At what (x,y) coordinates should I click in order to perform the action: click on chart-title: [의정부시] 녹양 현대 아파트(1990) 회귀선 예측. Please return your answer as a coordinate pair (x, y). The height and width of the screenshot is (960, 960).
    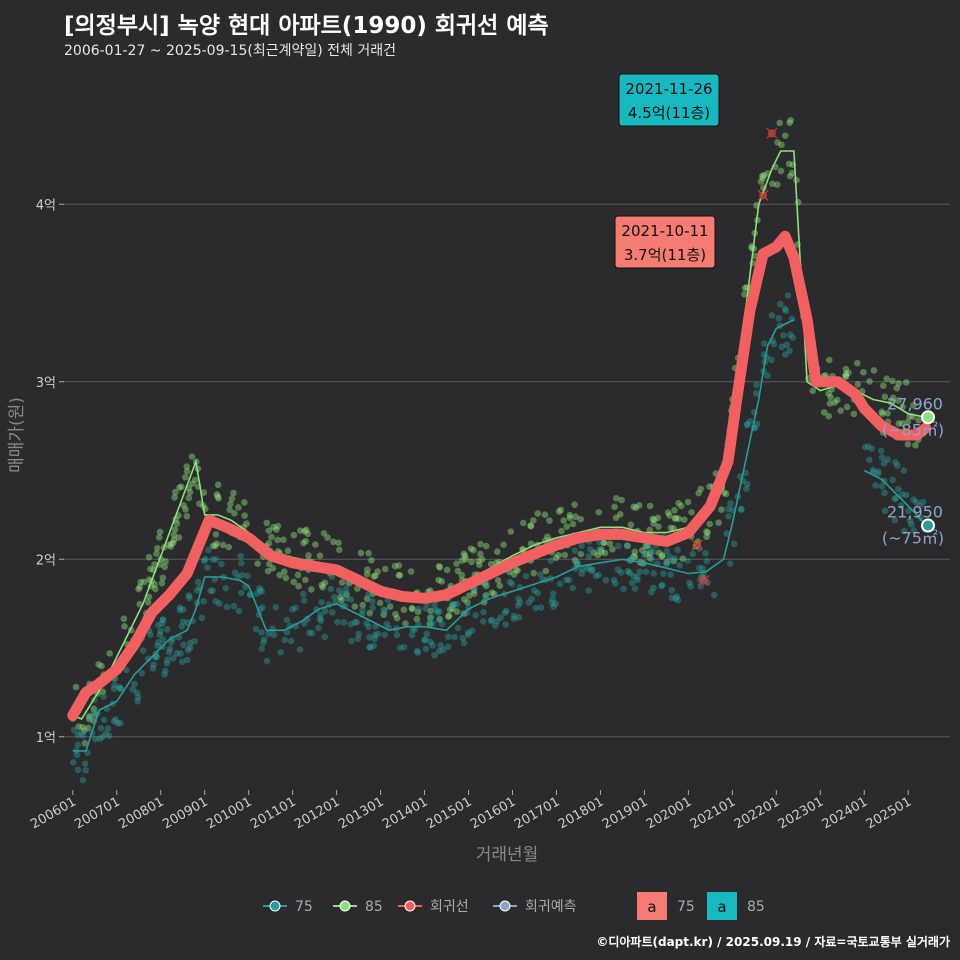
    Looking at the image, I should click on (306, 26).